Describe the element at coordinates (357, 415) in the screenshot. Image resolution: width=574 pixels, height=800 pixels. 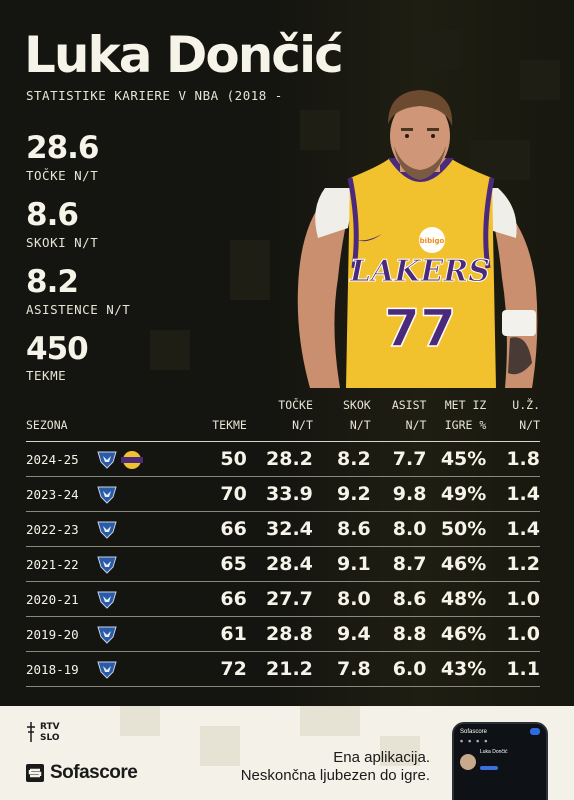
I see `header-rebounds: SKOK N/T` at that location.